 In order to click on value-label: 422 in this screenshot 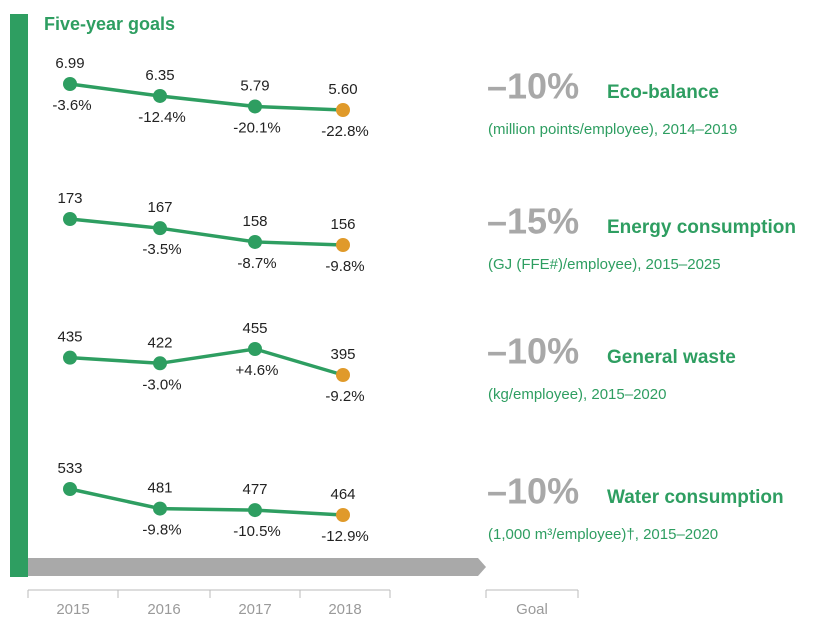, I will do `click(159, 342)`.